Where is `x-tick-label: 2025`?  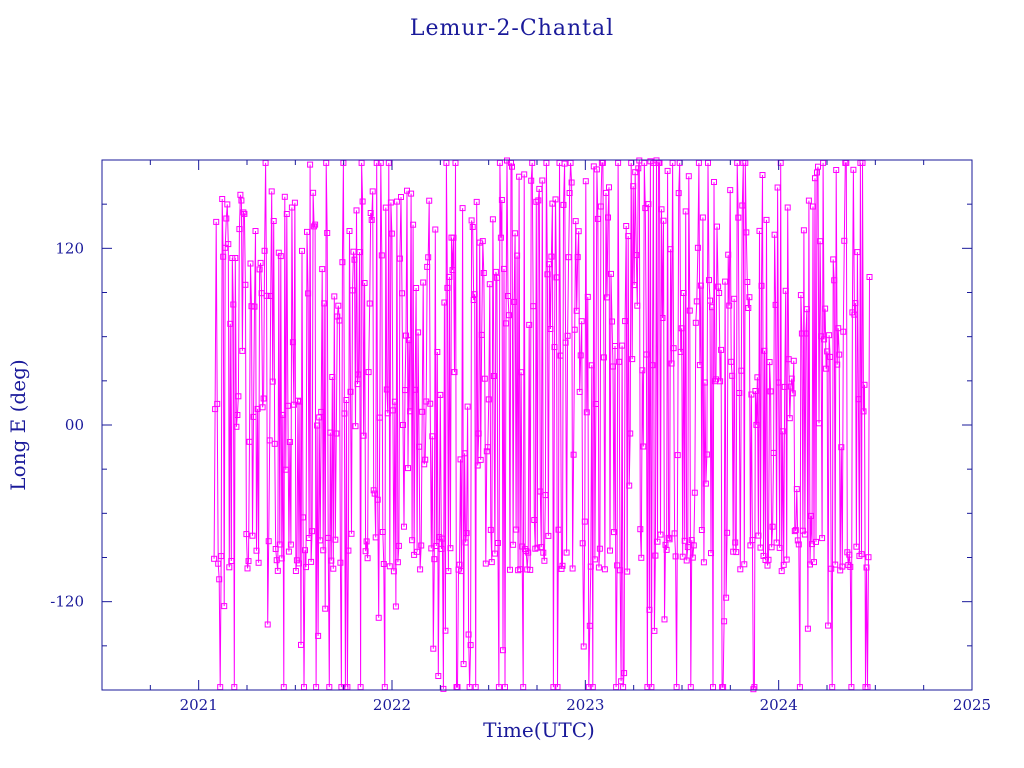
x-tick-label: 2025 is located at coordinates (972, 705).